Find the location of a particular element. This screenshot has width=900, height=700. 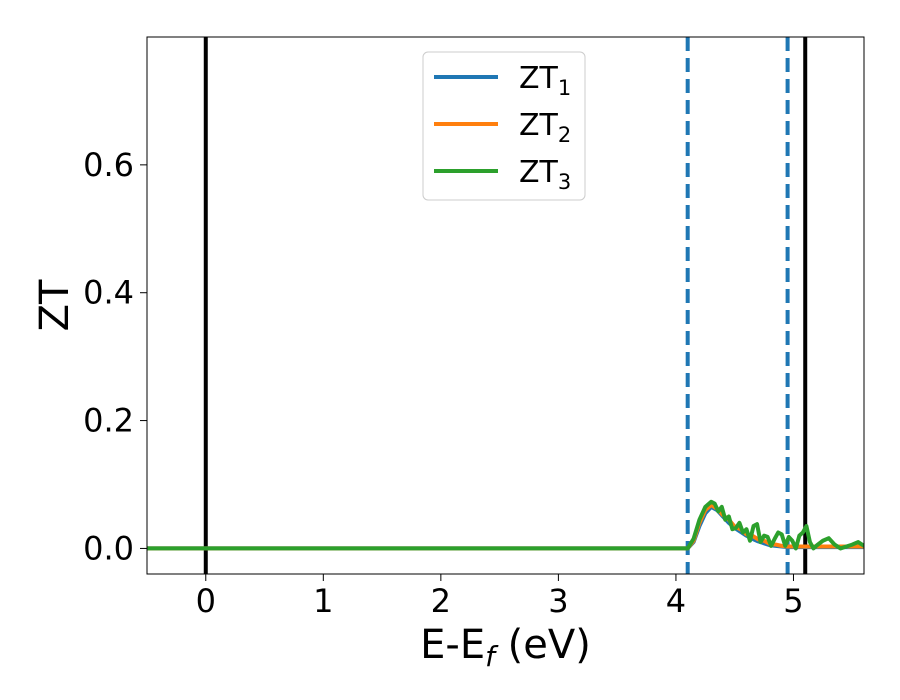

x-tick-label: 4 is located at coordinates (676, 601).